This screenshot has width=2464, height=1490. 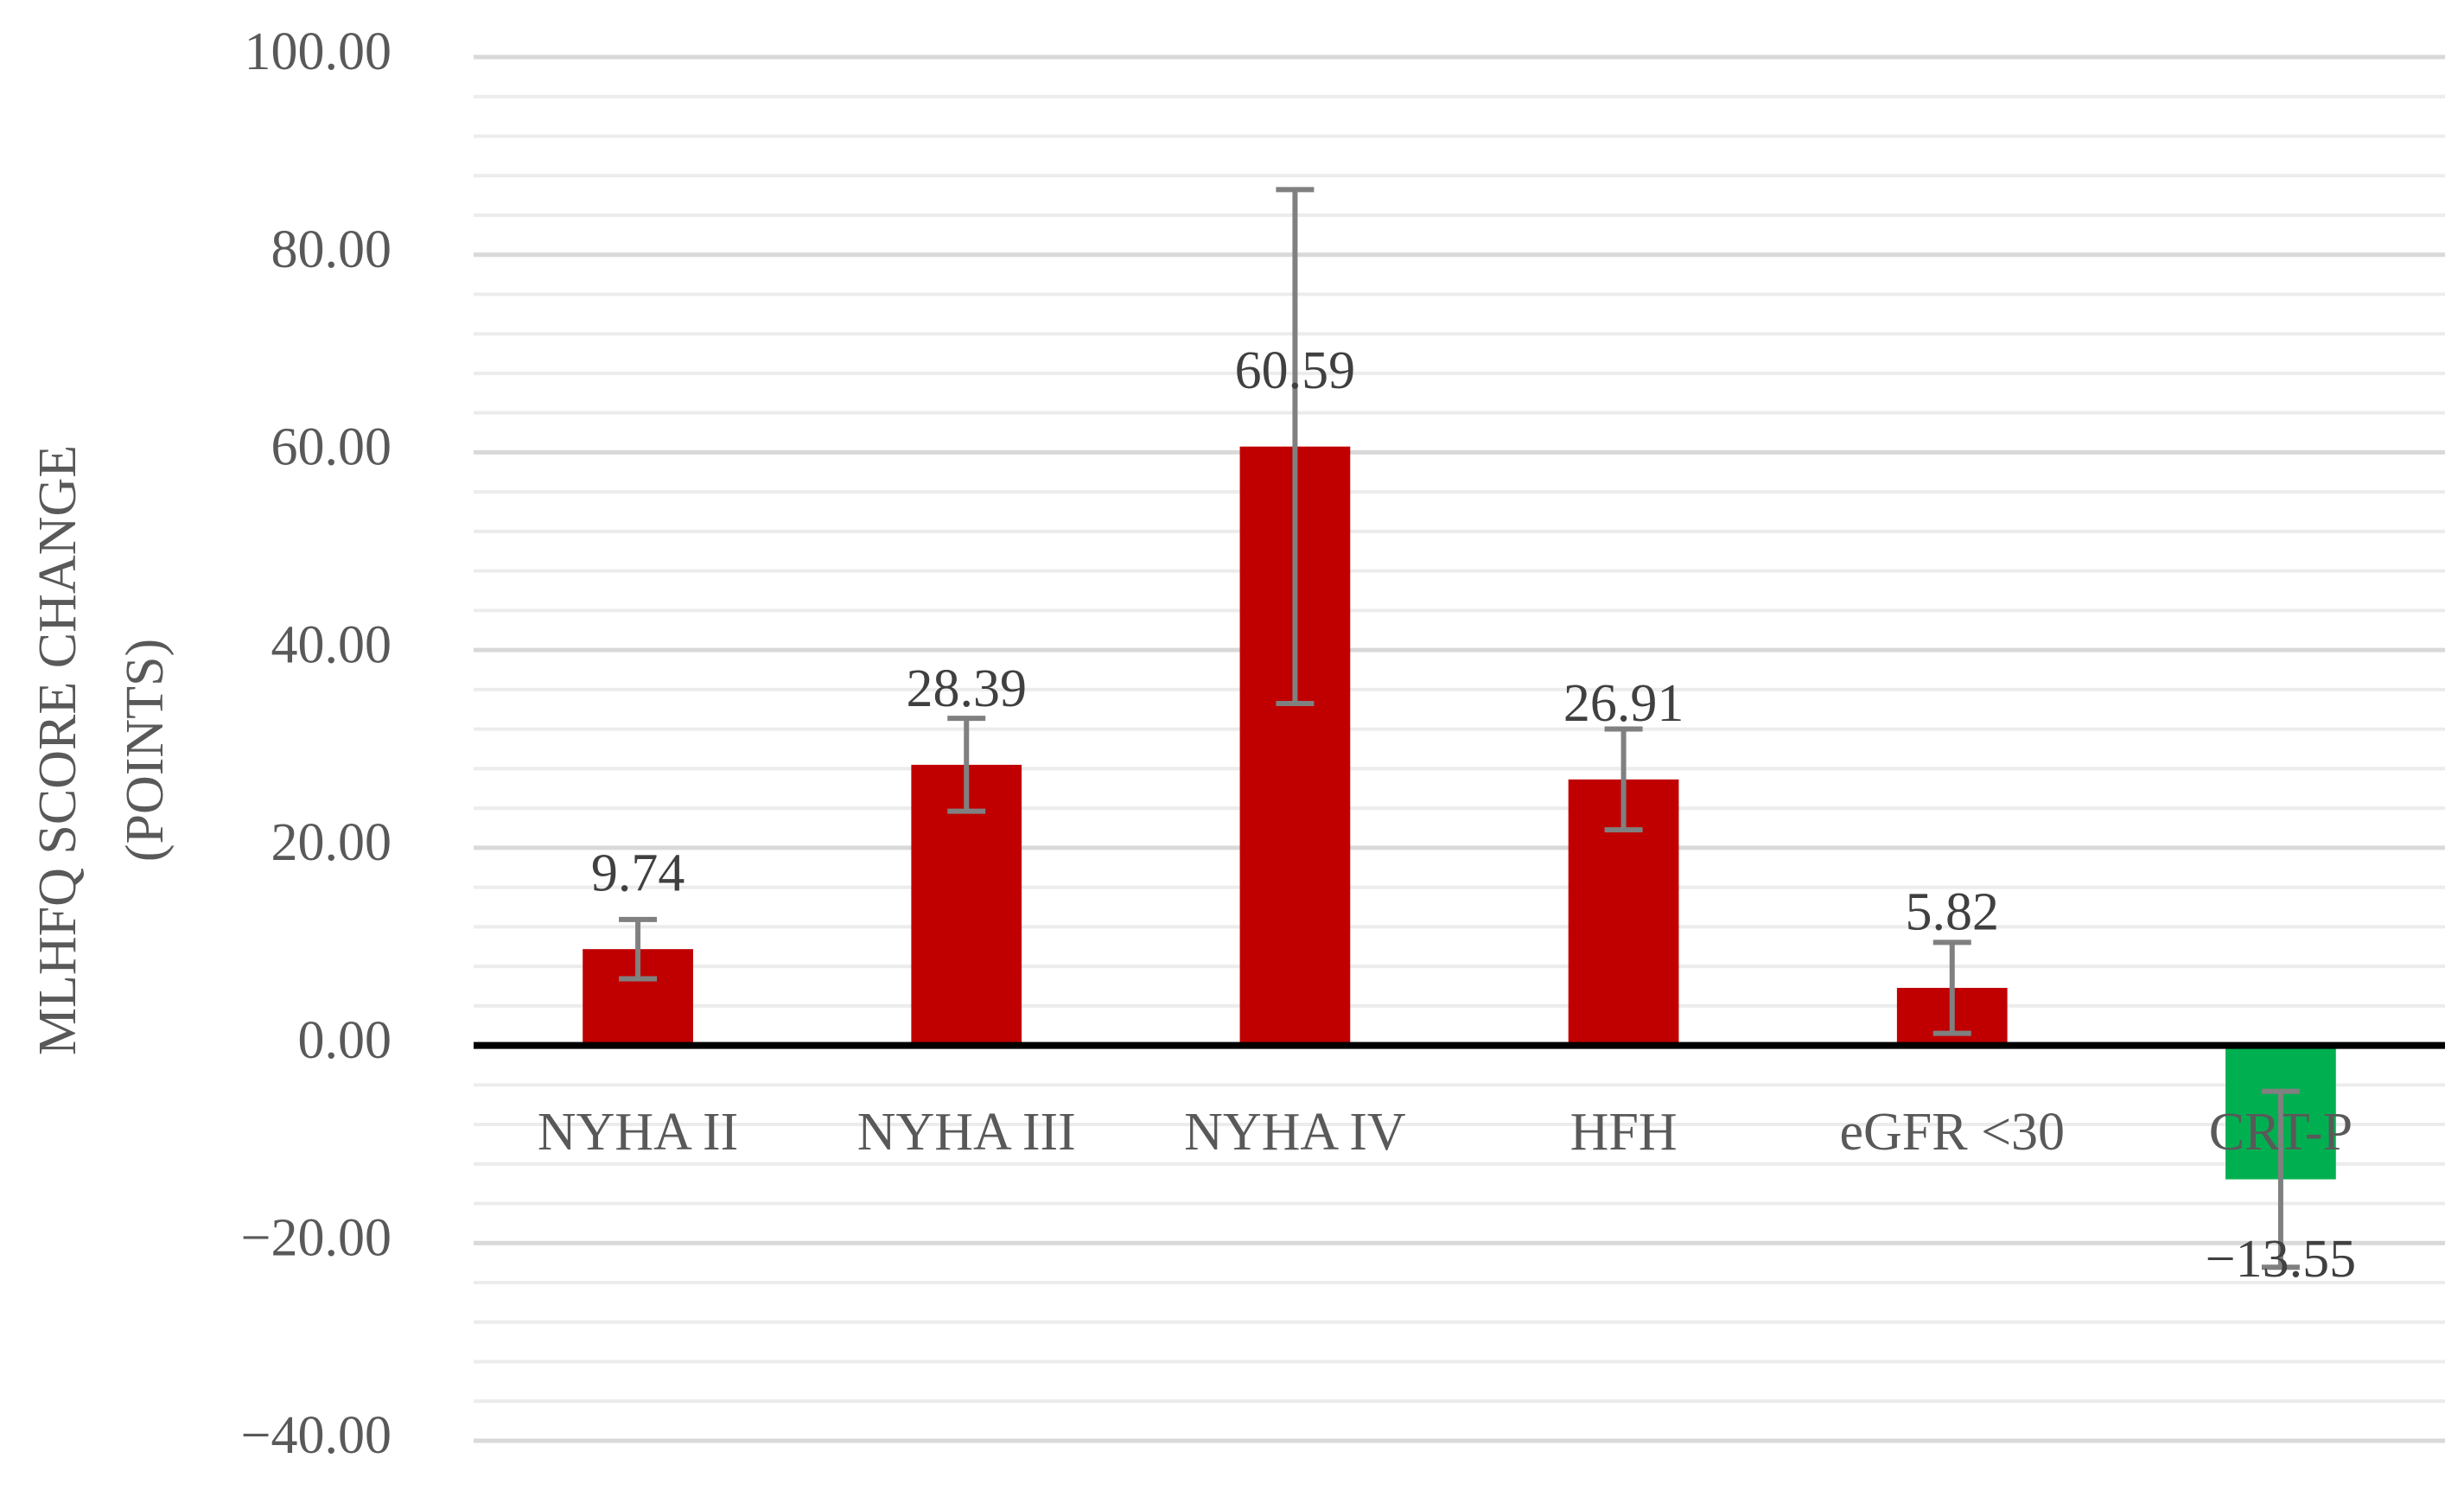 I want to click on x-tick-label: NYHA IV, so click(x=1295, y=1132).